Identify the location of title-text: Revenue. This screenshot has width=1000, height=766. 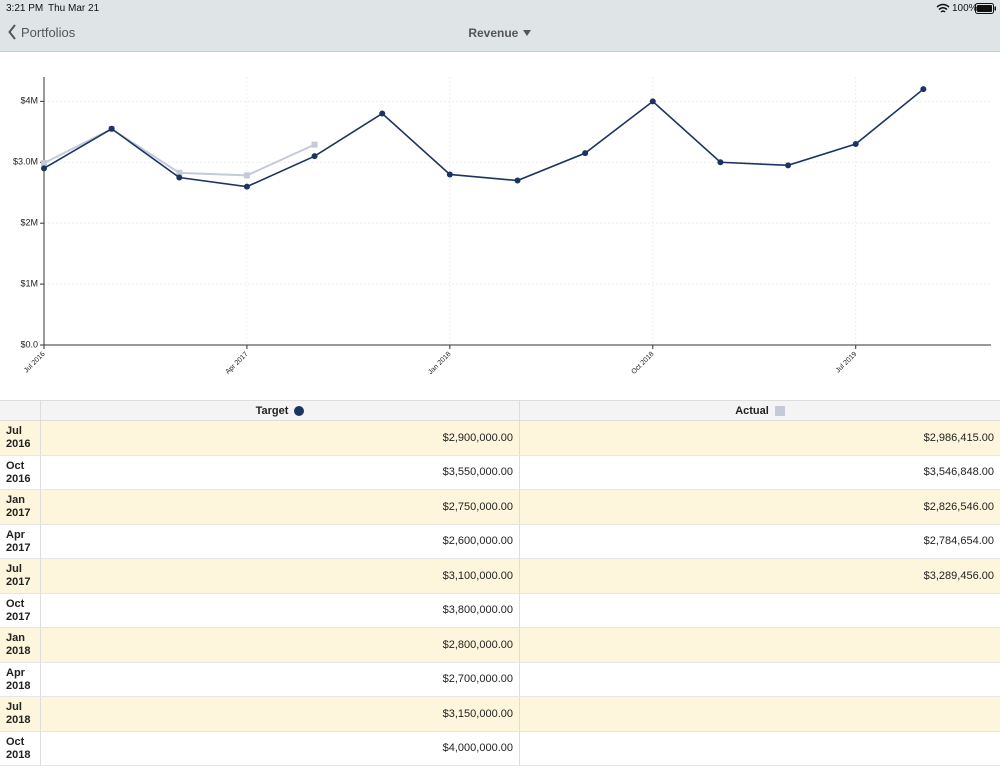
(493, 33).